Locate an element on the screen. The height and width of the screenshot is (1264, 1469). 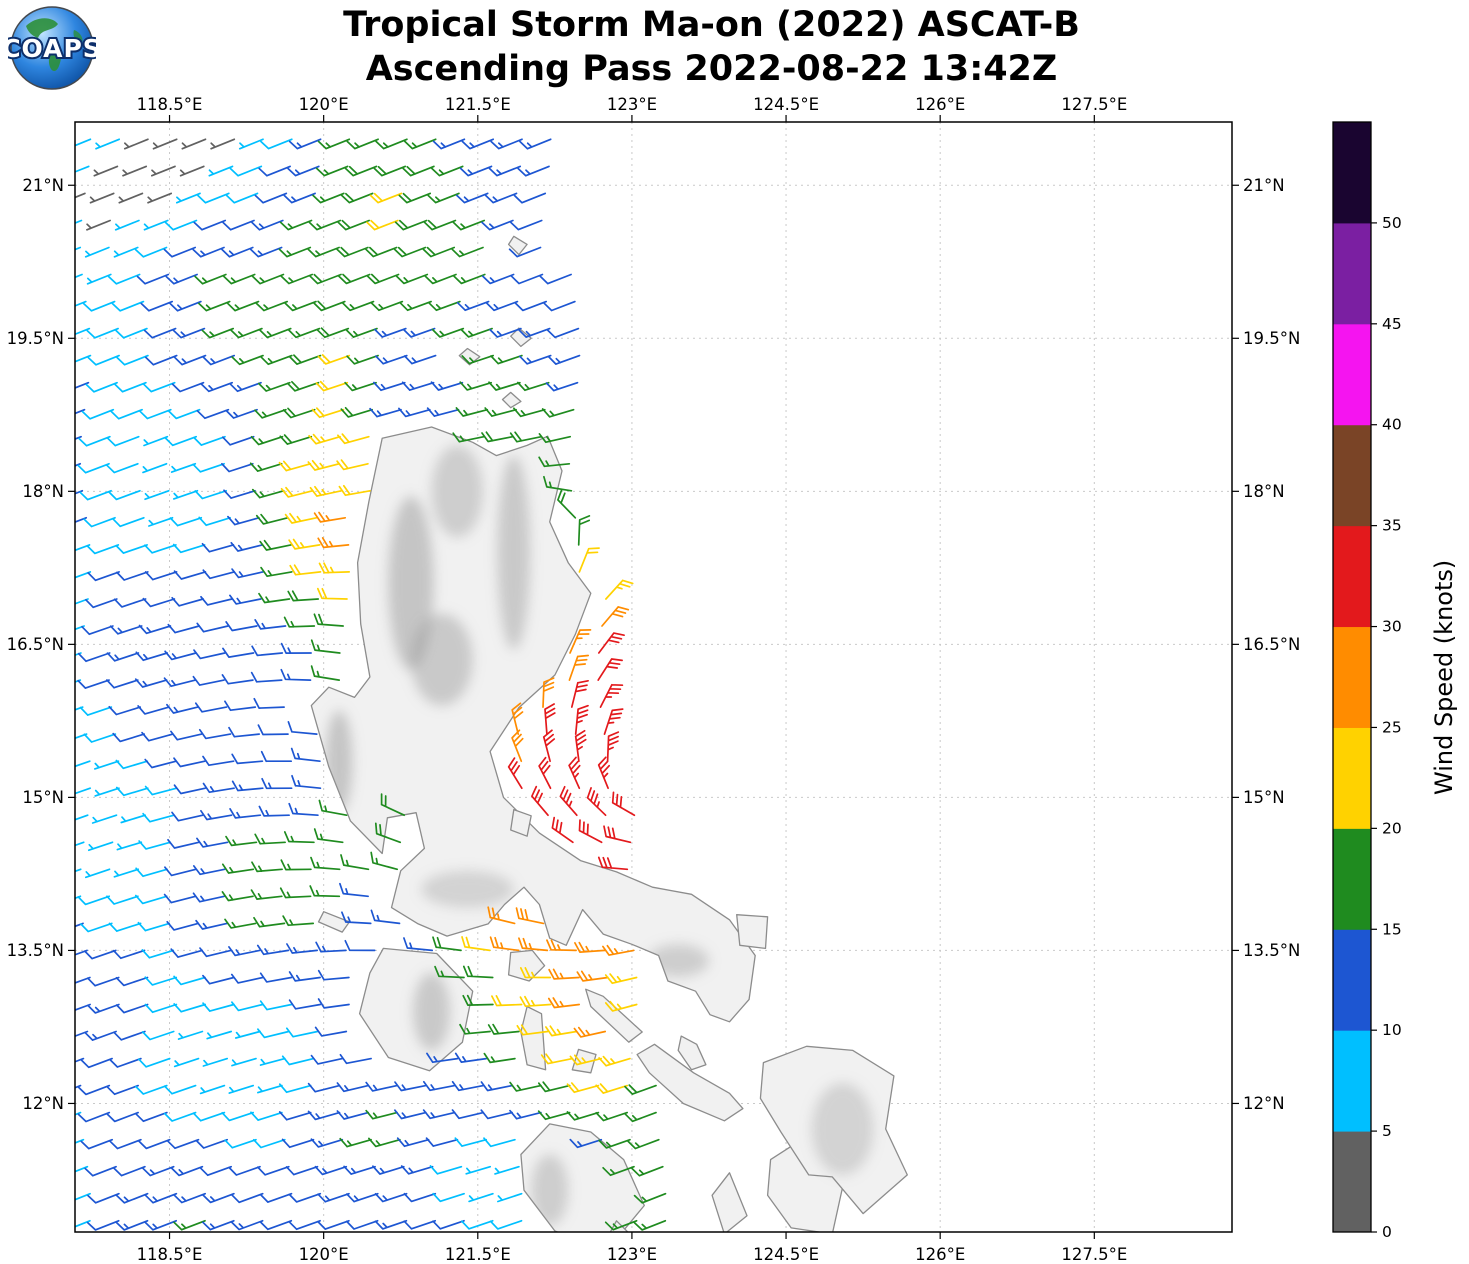
colorbar-tick-label: 50 is located at coordinates (1392, 223).